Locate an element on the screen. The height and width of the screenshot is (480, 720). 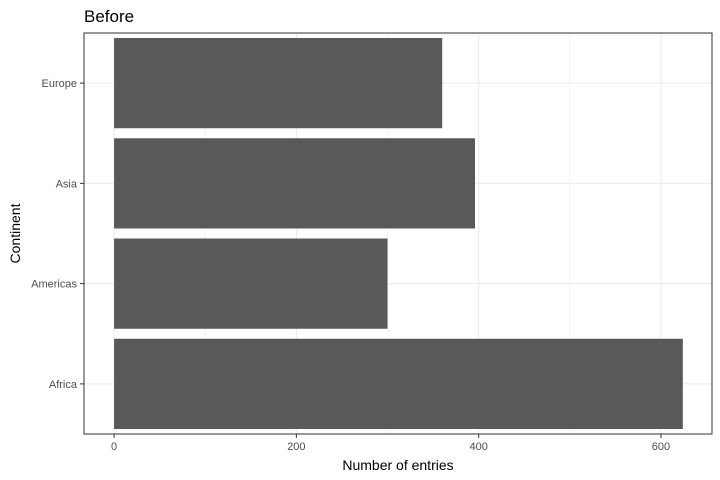
bar-africa is located at coordinates (398, 383).